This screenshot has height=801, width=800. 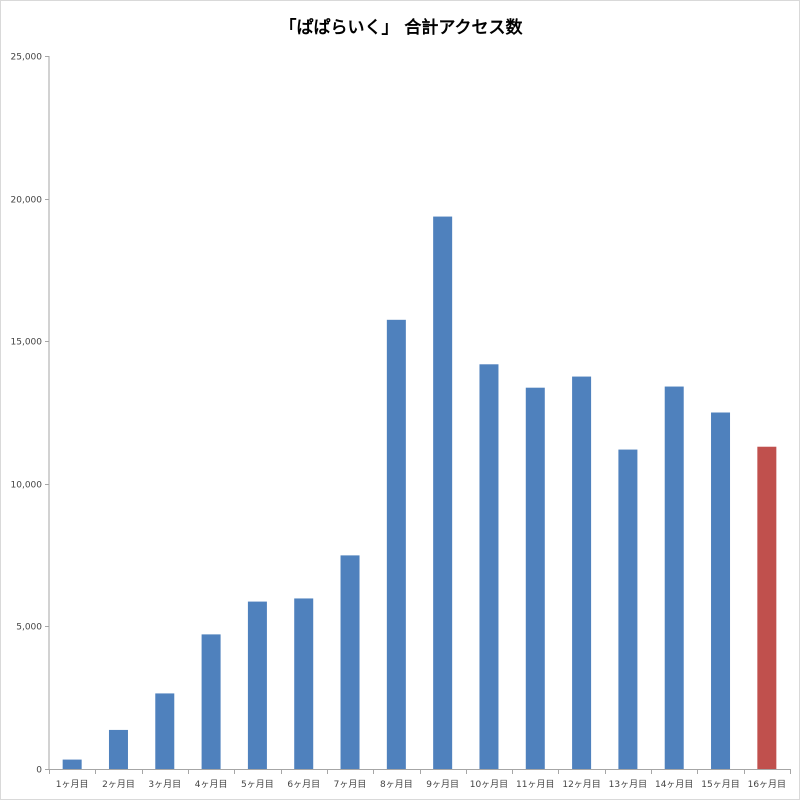 What do you see at coordinates (442, 784) in the screenshot?
I see `x-tick-label: 9ヶ月目` at bounding box center [442, 784].